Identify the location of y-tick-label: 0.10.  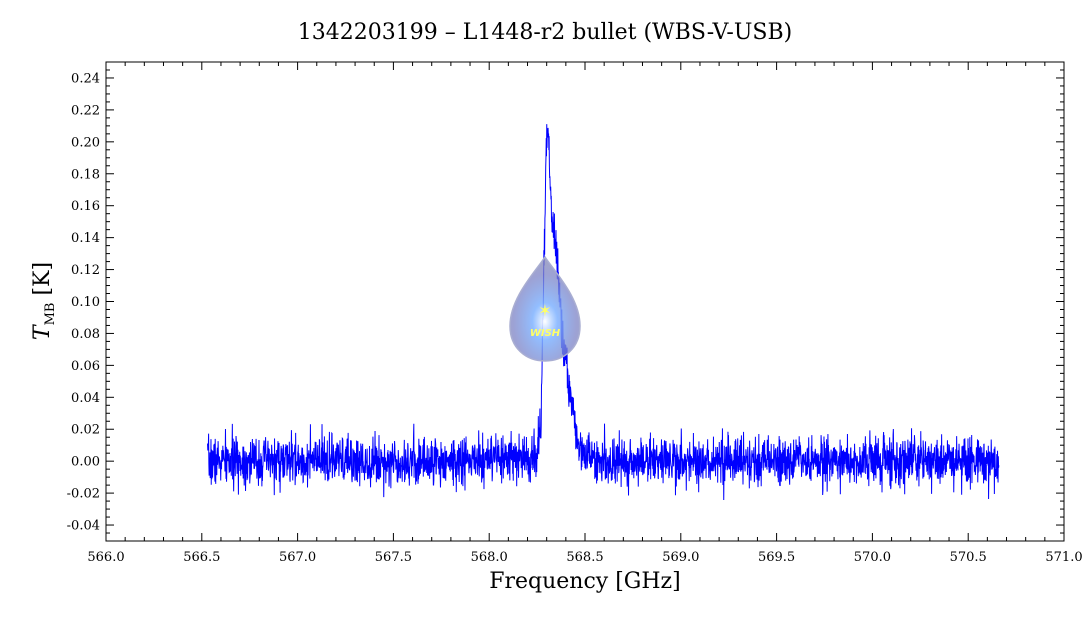
(85, 302).